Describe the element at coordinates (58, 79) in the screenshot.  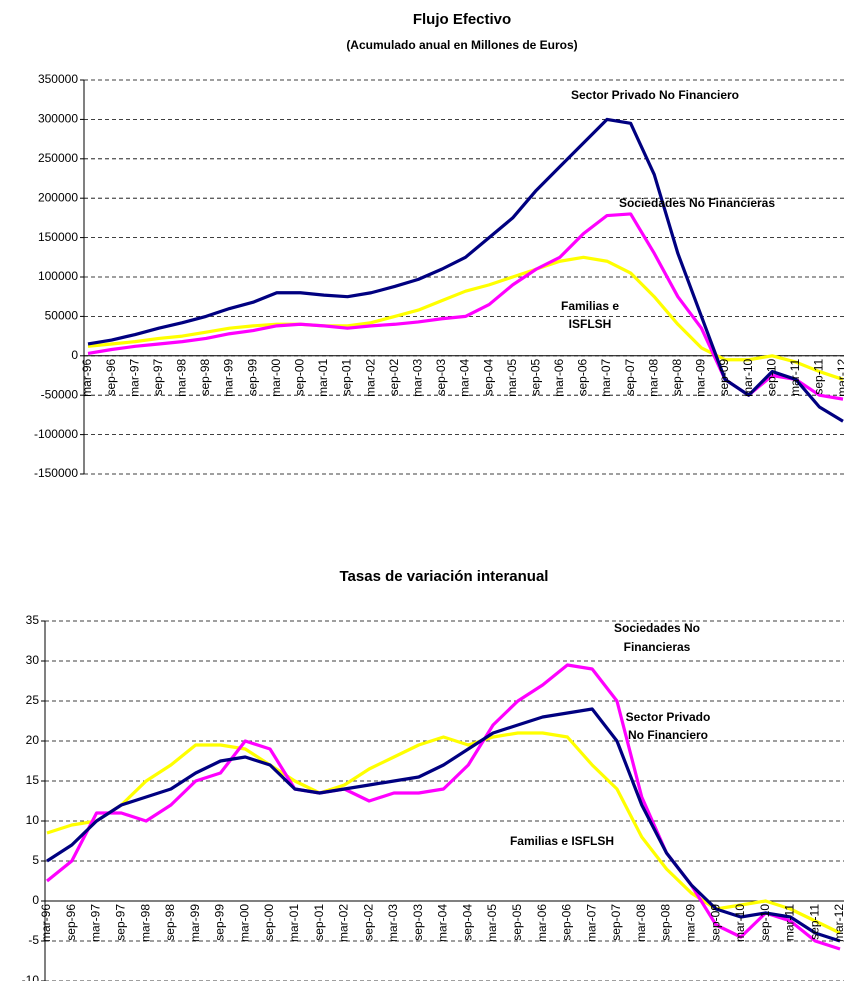
I see `y-tick-label: 350000` at that location.